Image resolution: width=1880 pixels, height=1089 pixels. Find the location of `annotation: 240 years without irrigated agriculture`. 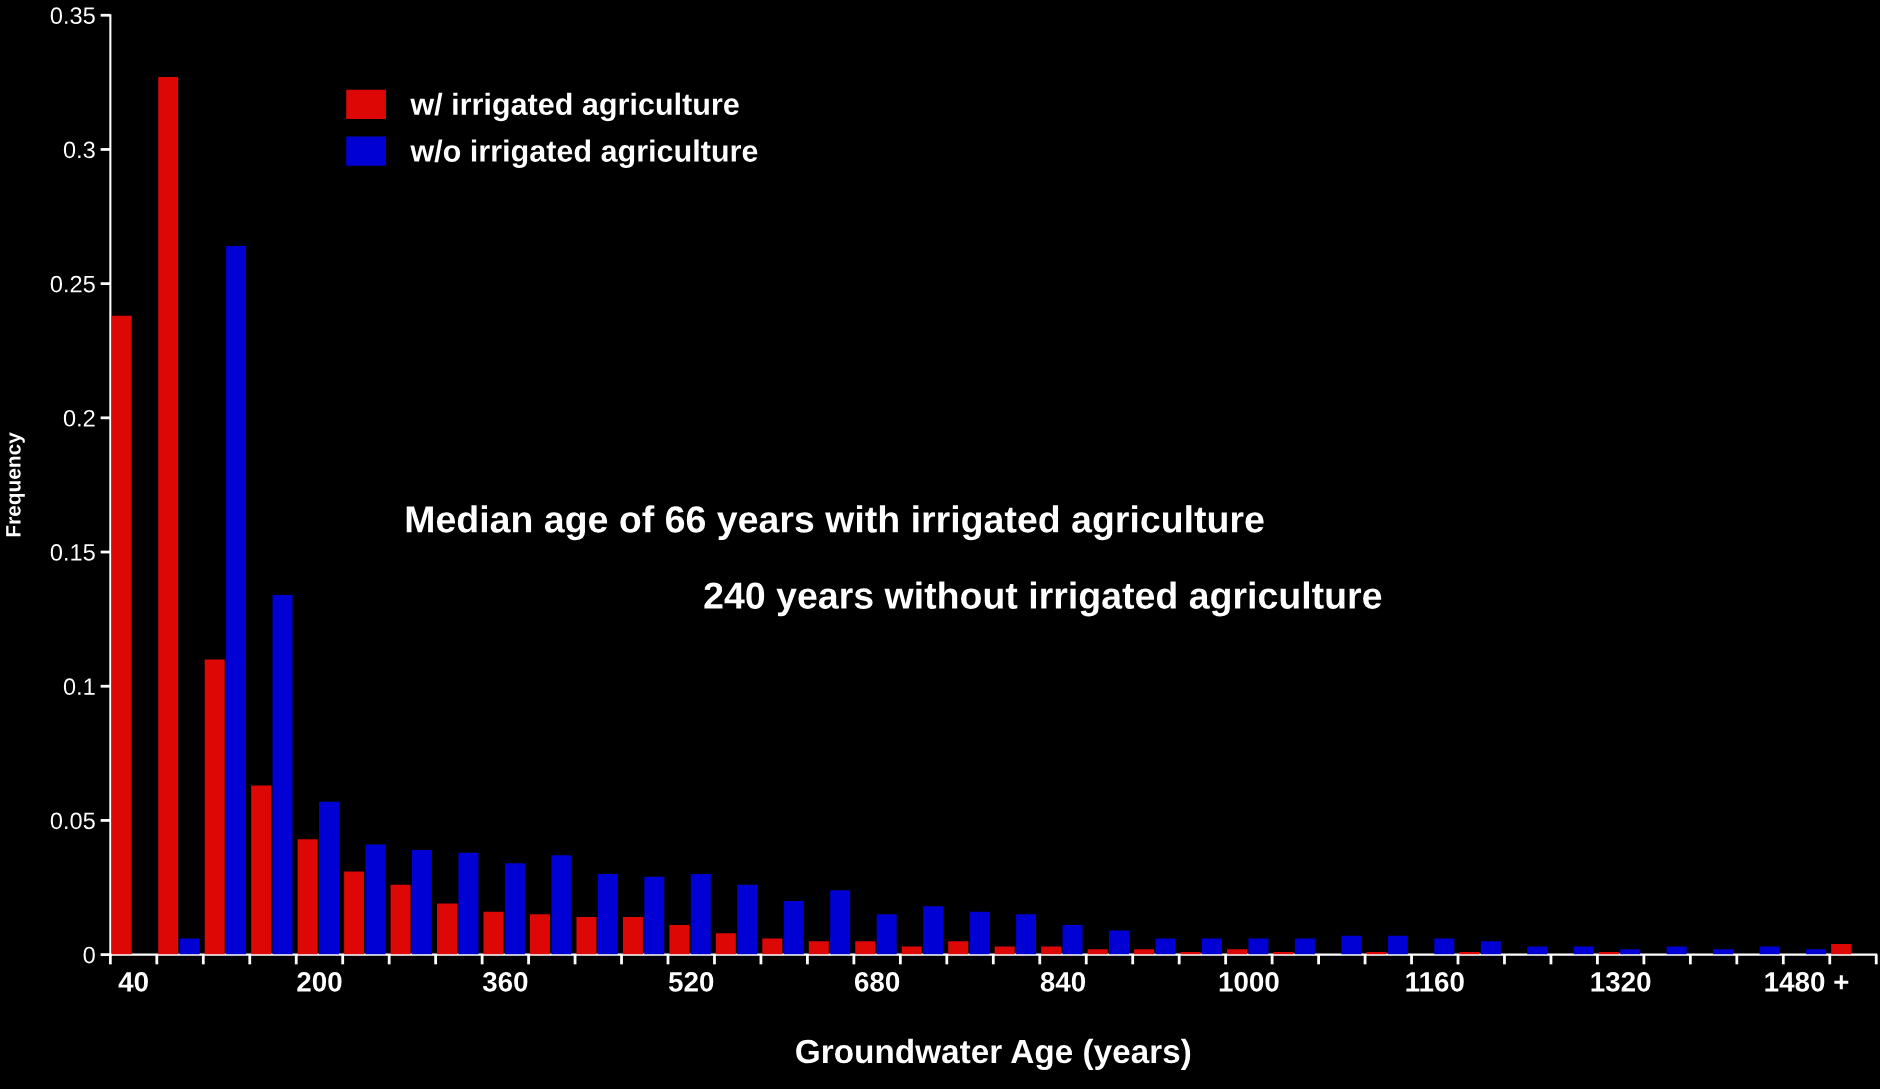

annotation: 240 years without irrigated agriculture is located at coordinates (1043, 599).